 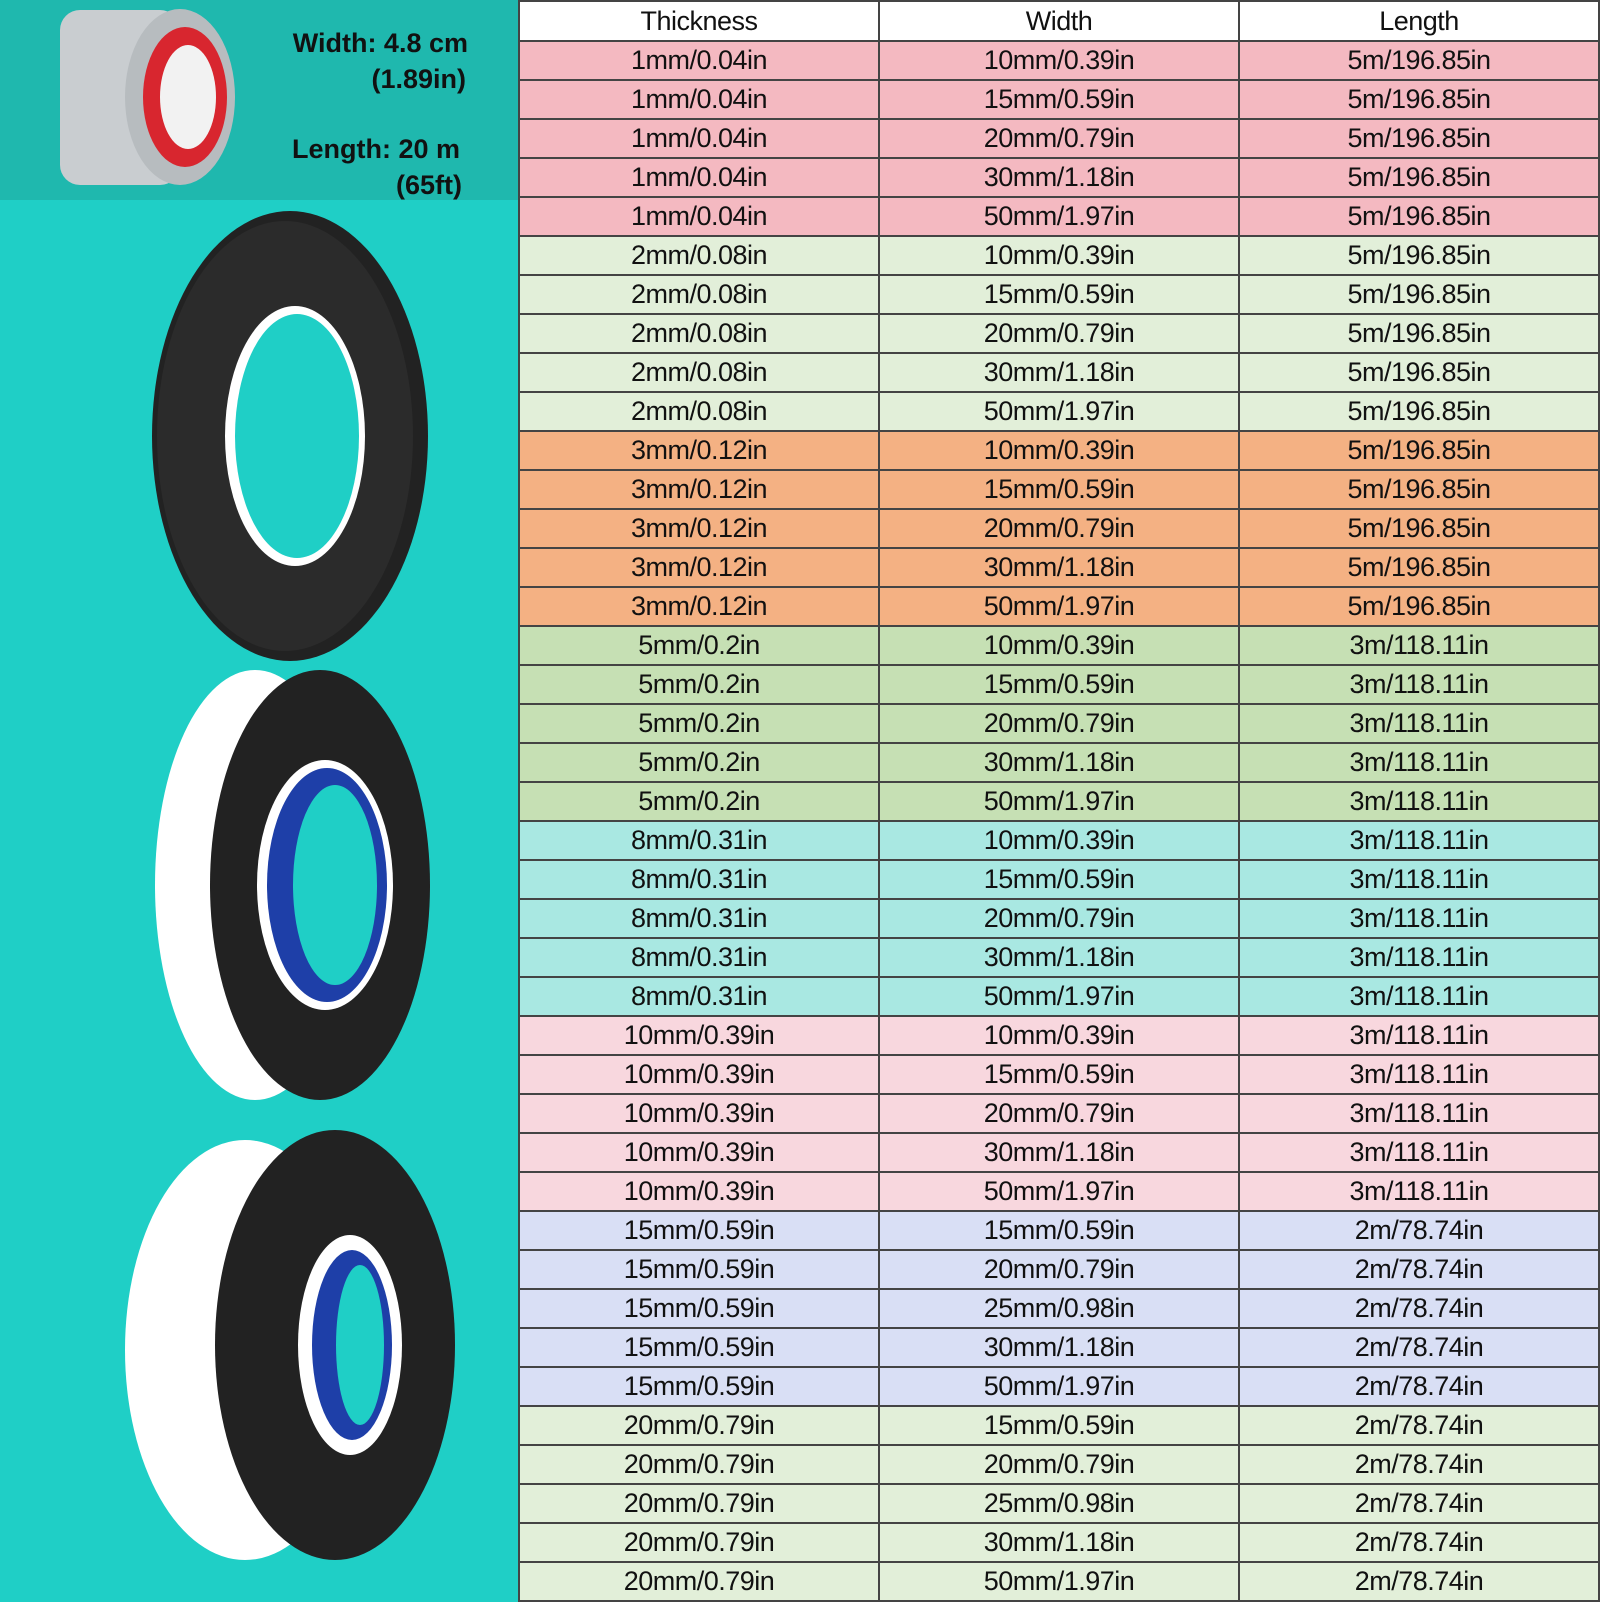 What do you see at coordinates (1059, 1347) in the screenshot?
I see `table-row: 15mm/0.59in 30mm/1.18in 2m/78.74in` at bounding box center [1059, 1347].